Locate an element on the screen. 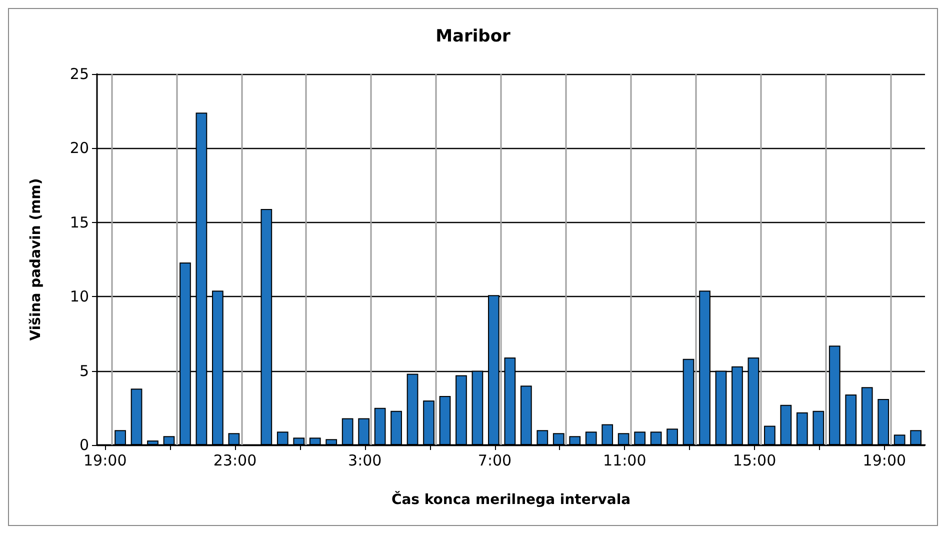  x-tick-label: 23:00 is located at coordinates (235, 461).